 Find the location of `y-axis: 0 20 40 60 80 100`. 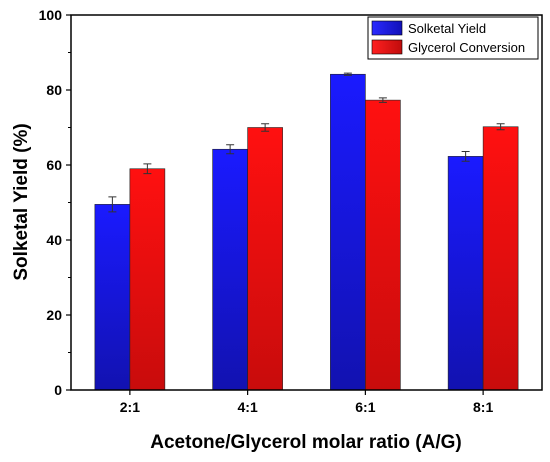

y-axis: 0 20 40 60 80 100 is located at coordinates (55, 202).